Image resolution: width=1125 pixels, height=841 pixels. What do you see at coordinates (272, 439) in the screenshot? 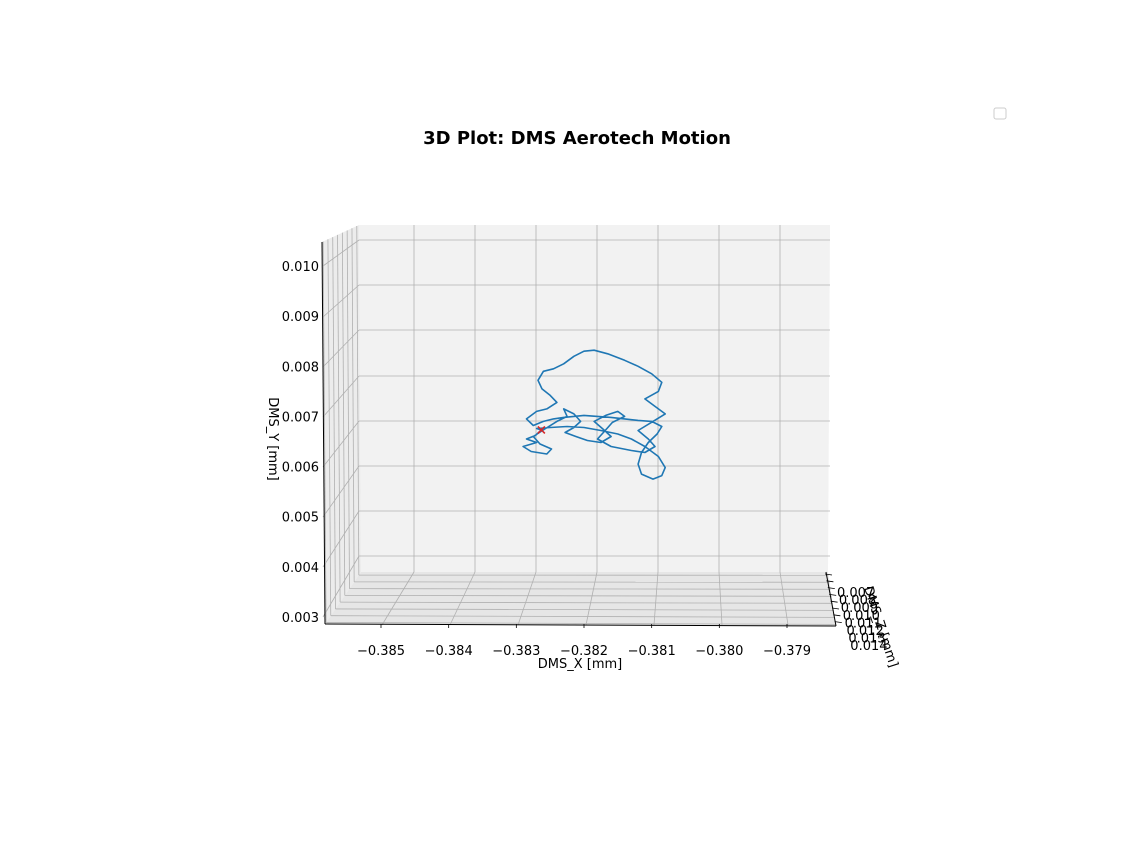
I see `y-axis-label: DMS_Y [mm]` at bounding box center [272, 439].